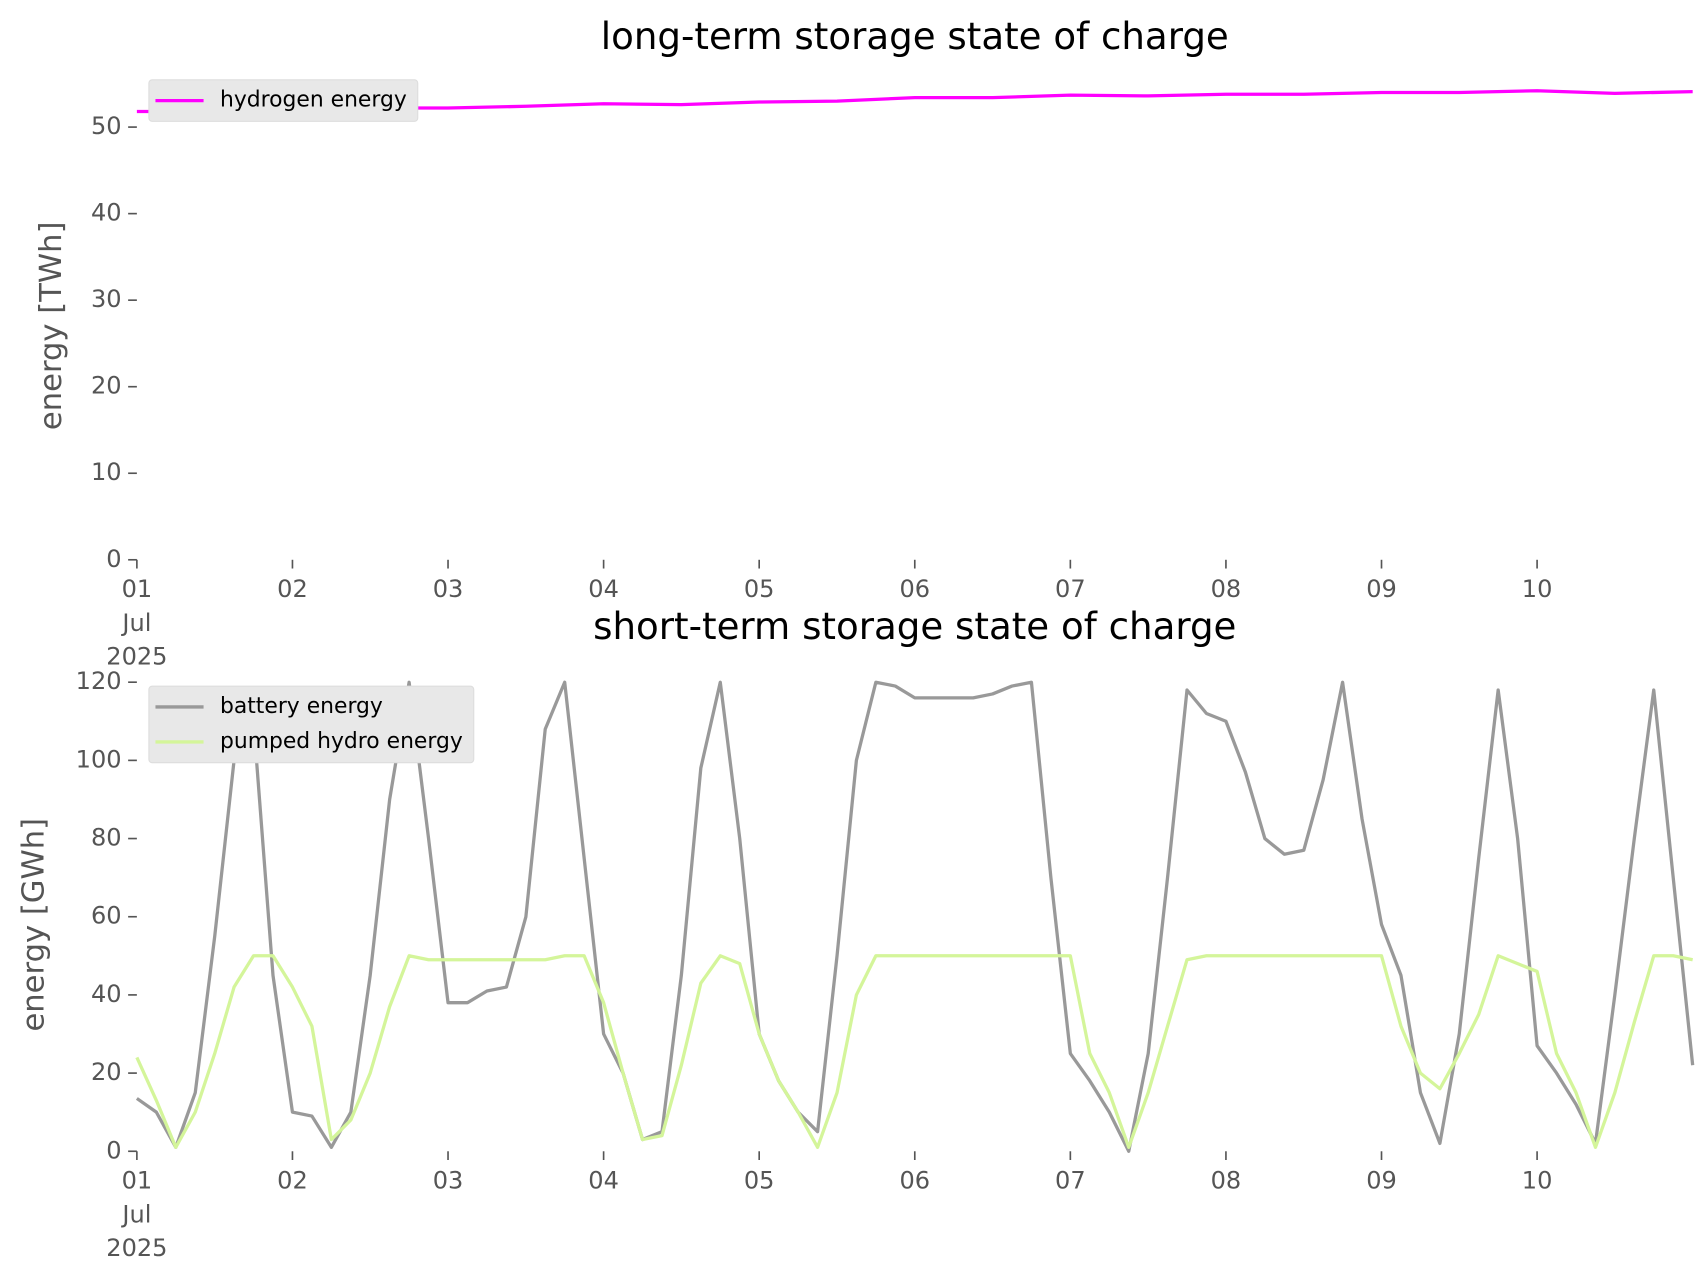  I want to click on y-tick-label: 10, so click(106, 472).